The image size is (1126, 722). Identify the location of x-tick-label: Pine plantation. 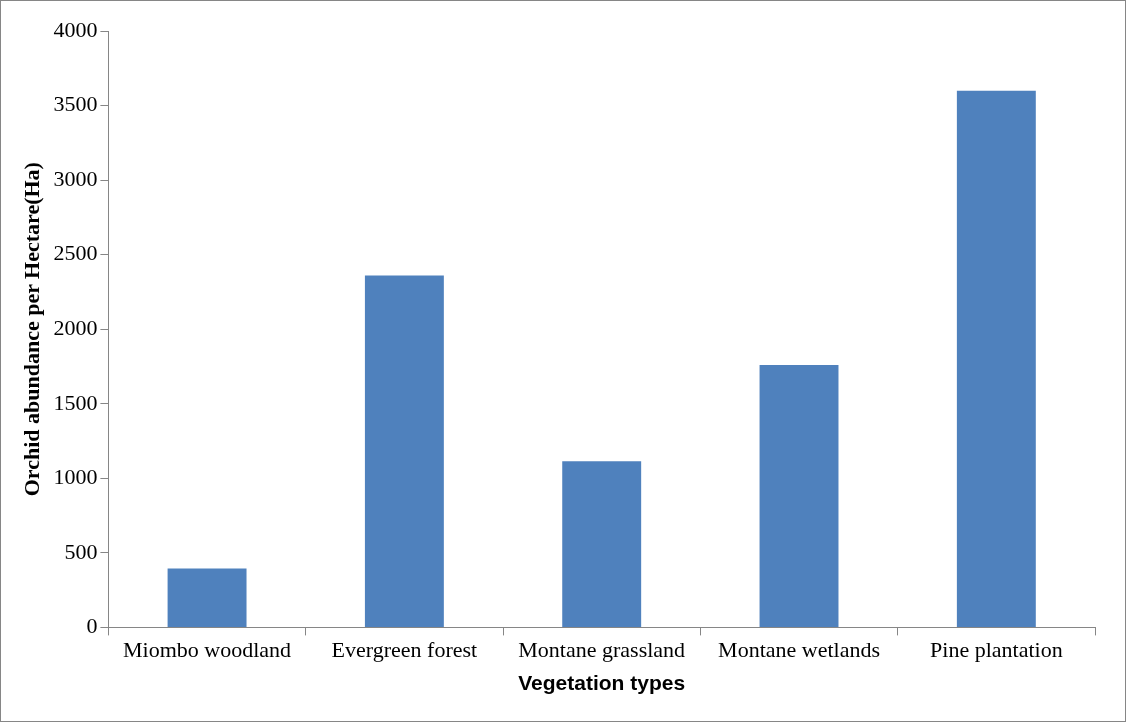
(996, 650).